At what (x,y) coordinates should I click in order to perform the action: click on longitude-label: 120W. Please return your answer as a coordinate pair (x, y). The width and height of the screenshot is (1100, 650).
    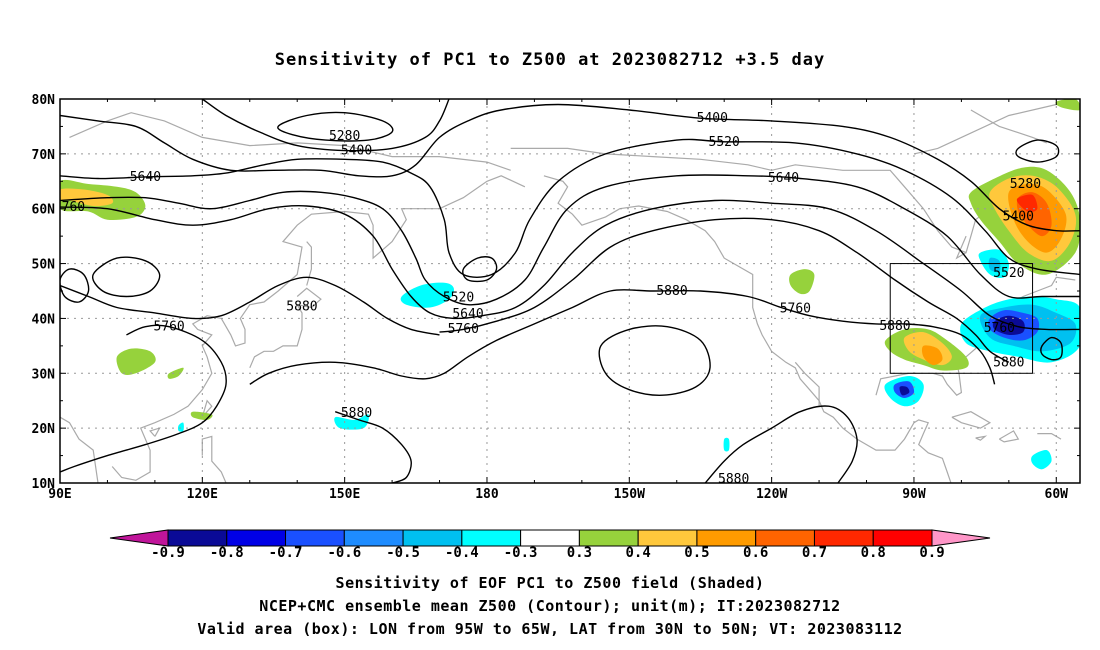
    Looking at the image, I should click on (771, 494).